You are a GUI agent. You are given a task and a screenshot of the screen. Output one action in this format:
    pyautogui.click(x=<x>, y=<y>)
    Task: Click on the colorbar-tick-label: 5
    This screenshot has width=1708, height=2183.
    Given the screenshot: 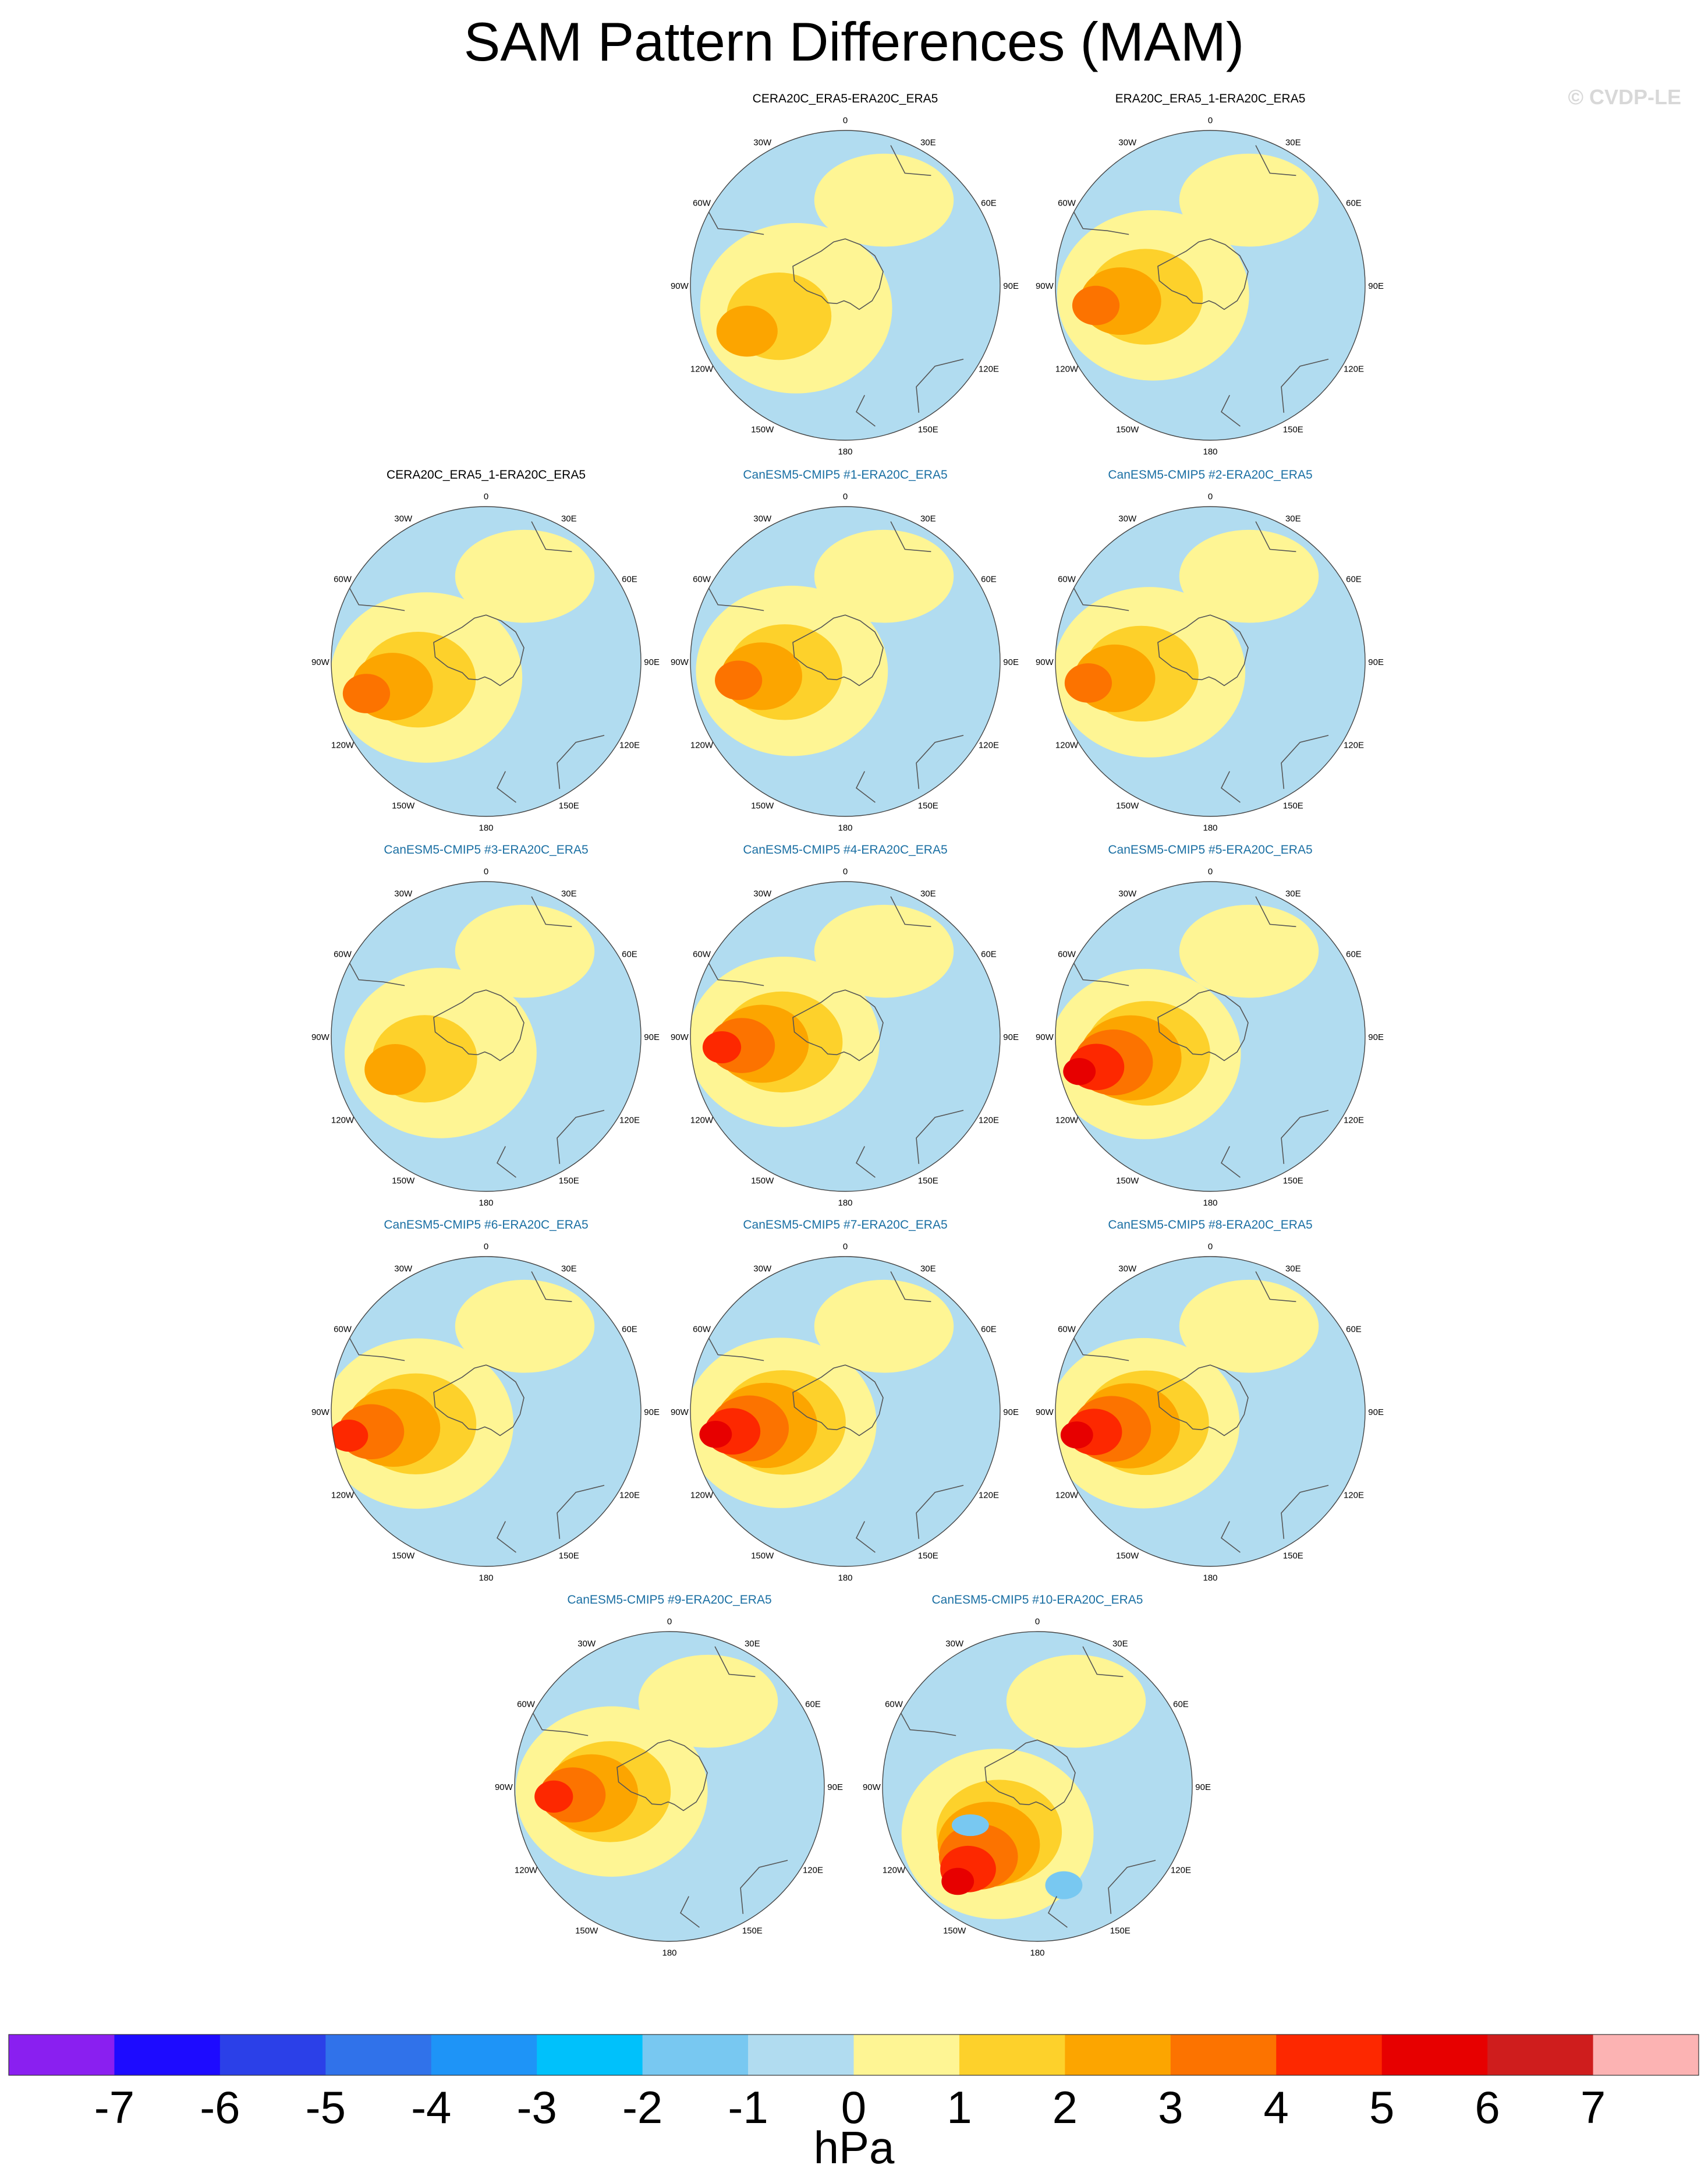 What is the action you would take?
    pyautogui.click(x=1381, y=2107)
    